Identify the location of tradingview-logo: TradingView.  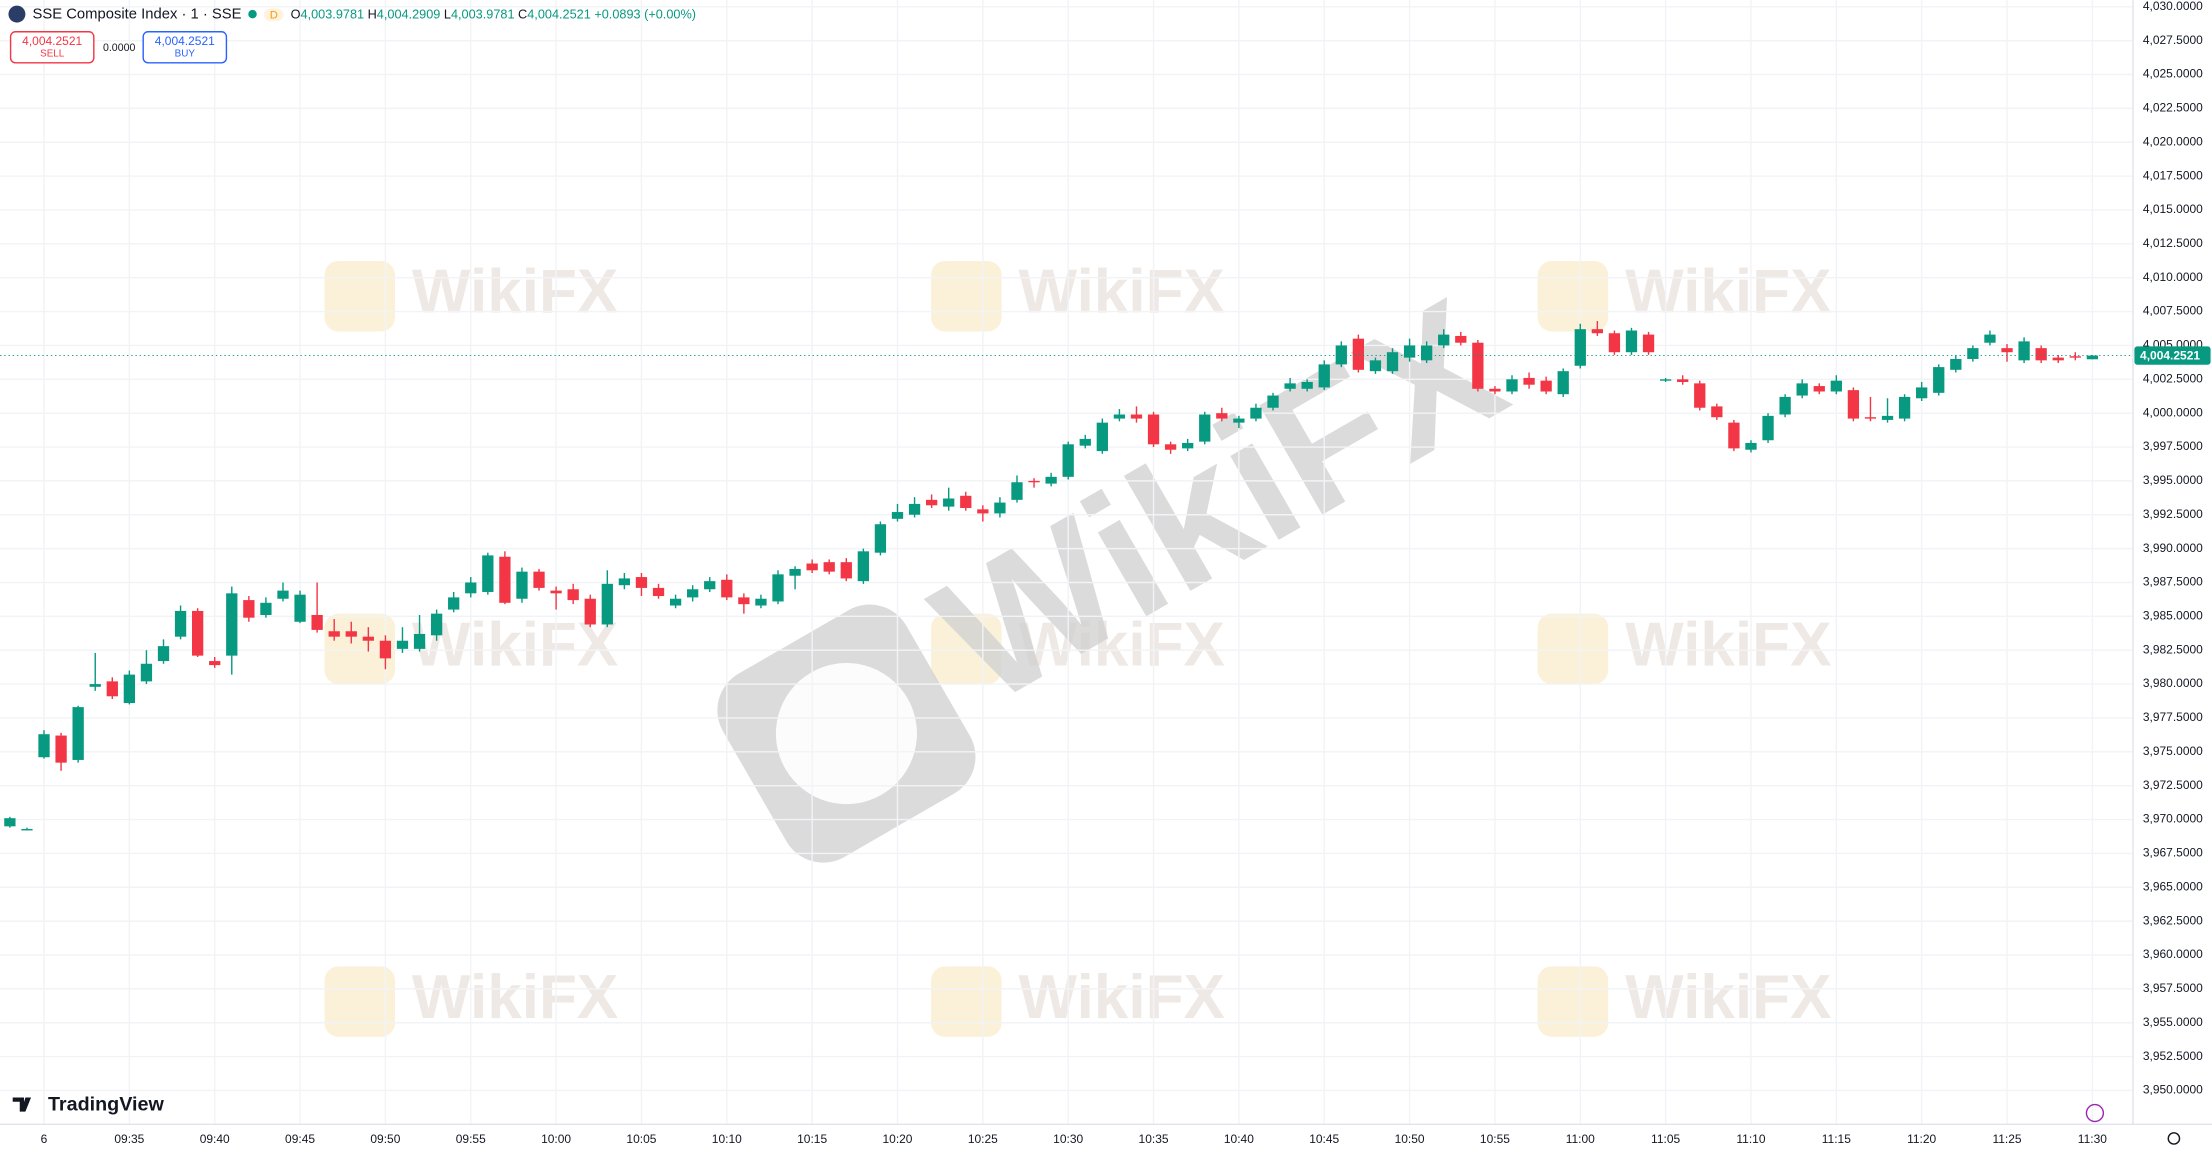
(88, 1105).